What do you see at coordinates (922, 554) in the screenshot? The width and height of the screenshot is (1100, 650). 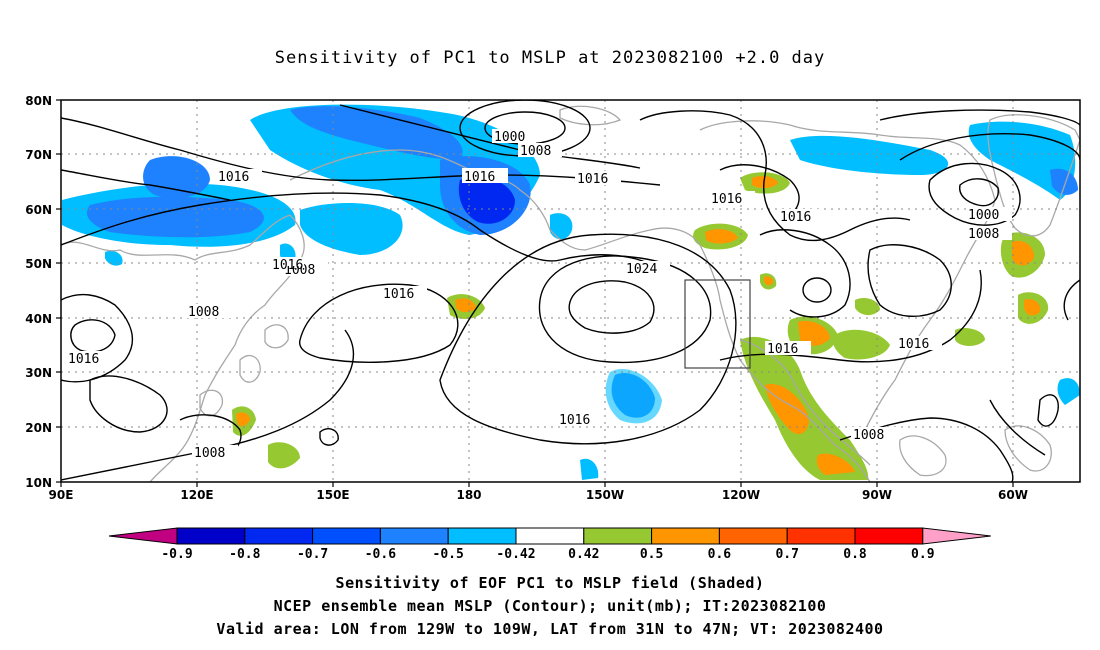 I see `colorbar-tick-label: 0.9` at bounding box center [922, 554].